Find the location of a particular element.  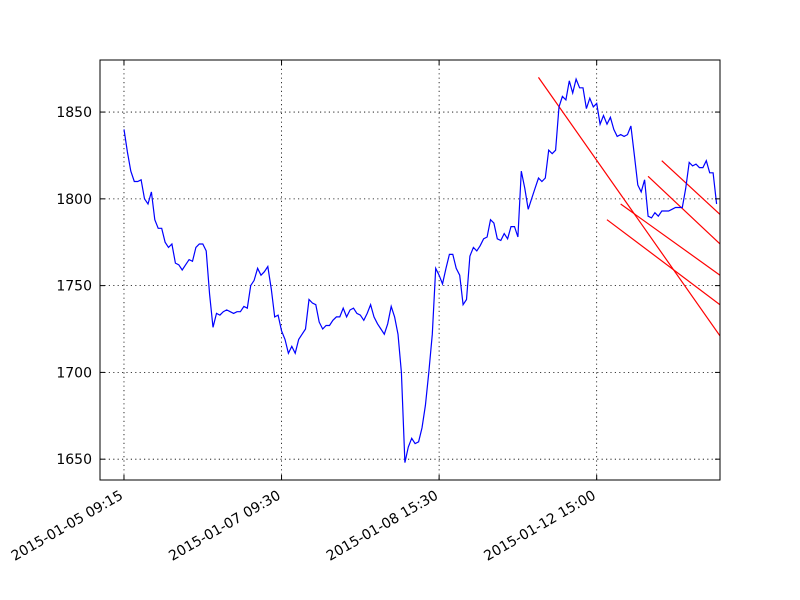

y-tick-label: 1750 is located at coordinates (74, 287).